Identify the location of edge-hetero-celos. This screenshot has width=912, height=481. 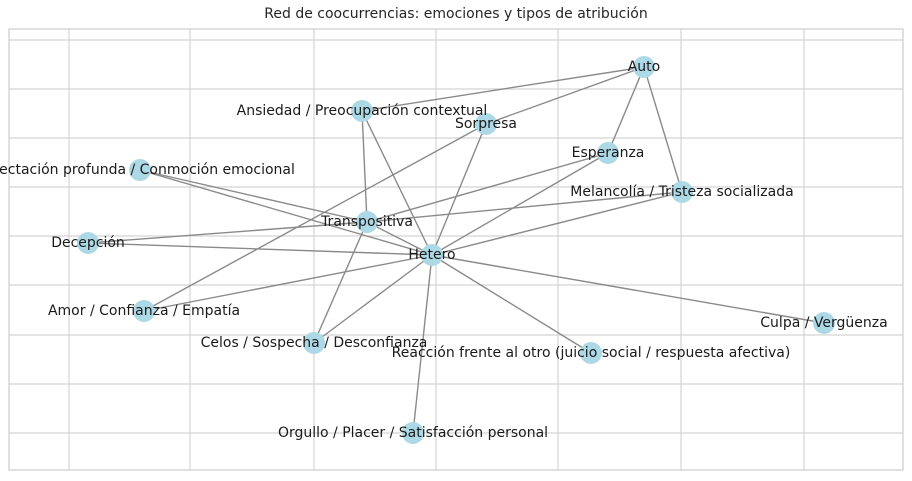
(373, 299).